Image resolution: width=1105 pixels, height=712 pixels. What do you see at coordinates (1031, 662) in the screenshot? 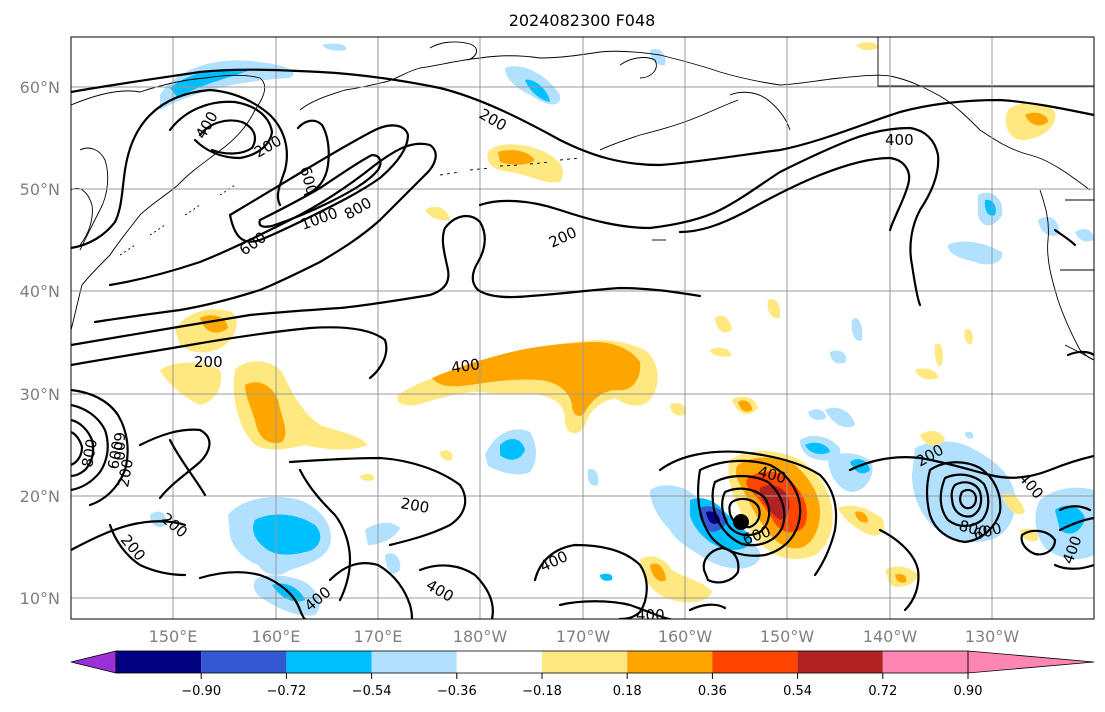
I see `colorbar-max-arrow` at bounding box center [1031, 662].